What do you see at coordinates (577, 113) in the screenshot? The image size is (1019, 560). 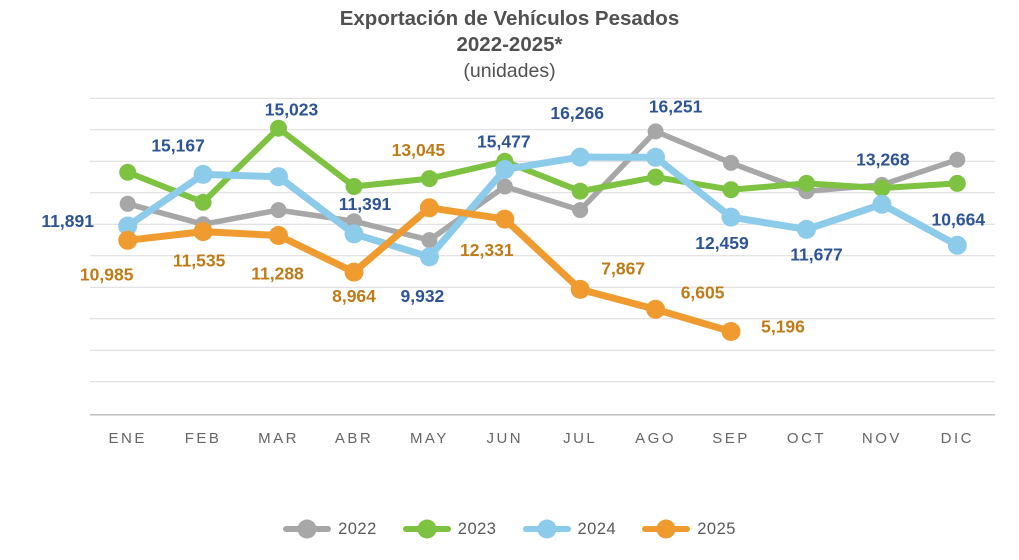 I see `value-label-2024-JUL: 16,266` at bounding box center [577, 113].